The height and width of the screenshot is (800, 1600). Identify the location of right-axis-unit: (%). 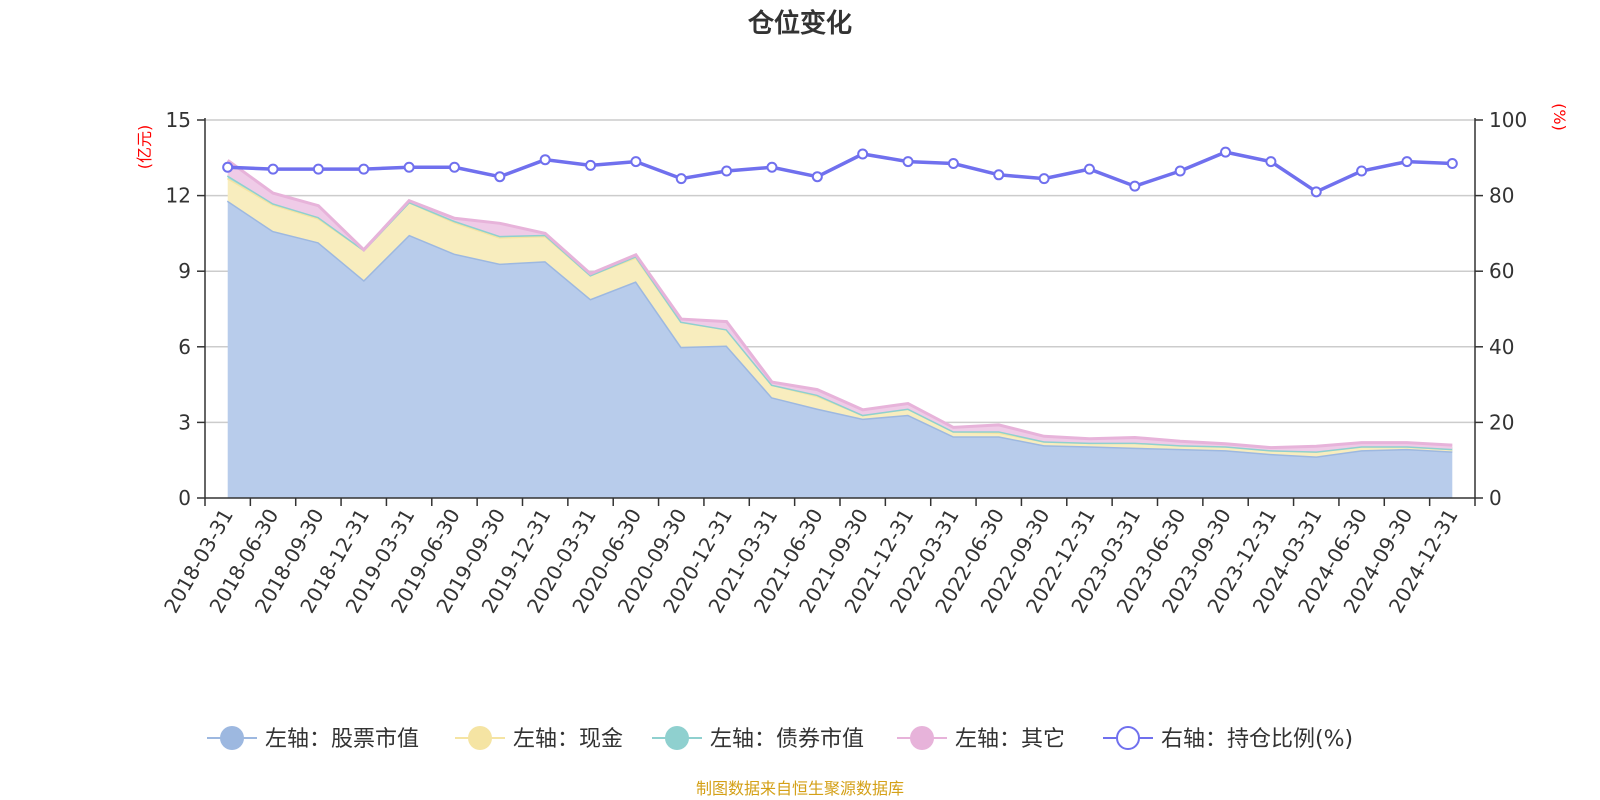
(1559, 117).